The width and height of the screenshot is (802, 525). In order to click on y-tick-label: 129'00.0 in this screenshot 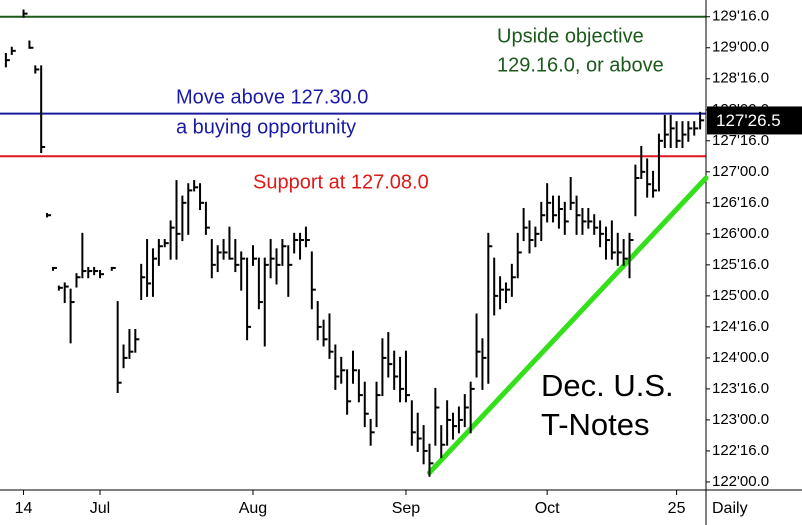, I will do `click(740, 47)`.